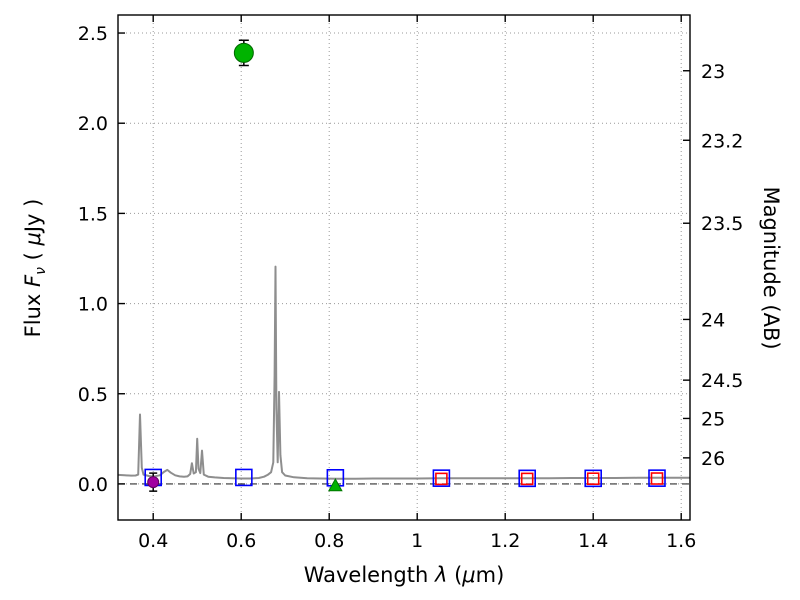  What do you see at coordinates (93, 214) in the screenshot?
I see `y-tick-label-left: 1.5` at bounding box center [93, 214].